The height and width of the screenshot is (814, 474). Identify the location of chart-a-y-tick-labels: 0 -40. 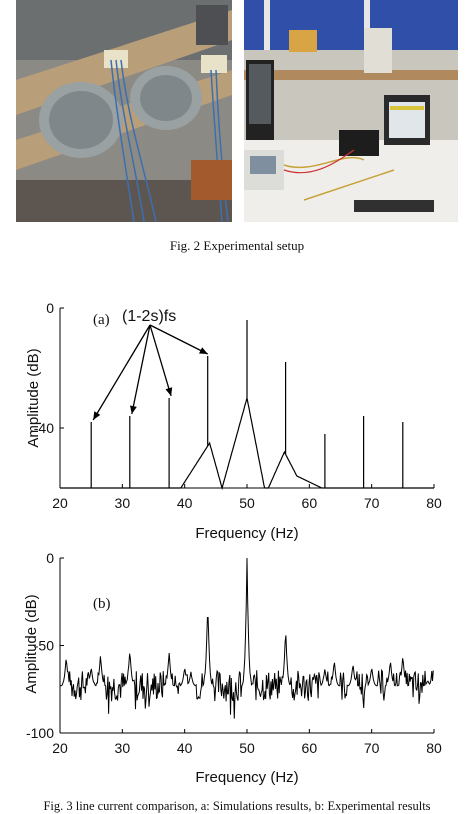
(44, 368).